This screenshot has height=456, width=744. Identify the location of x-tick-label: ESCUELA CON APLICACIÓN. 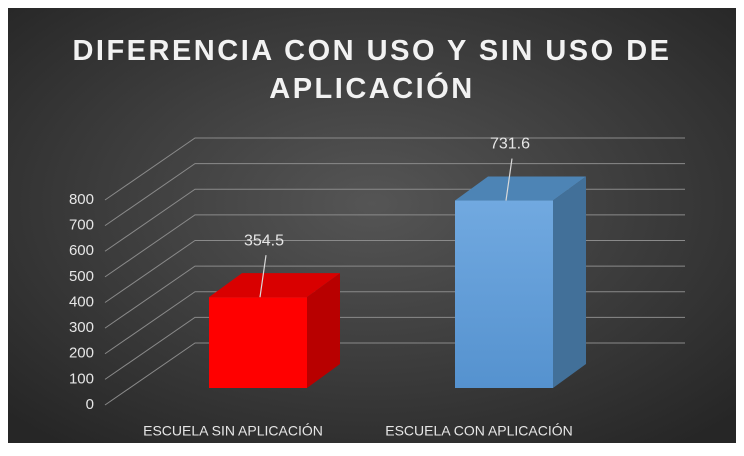
(479, 431).